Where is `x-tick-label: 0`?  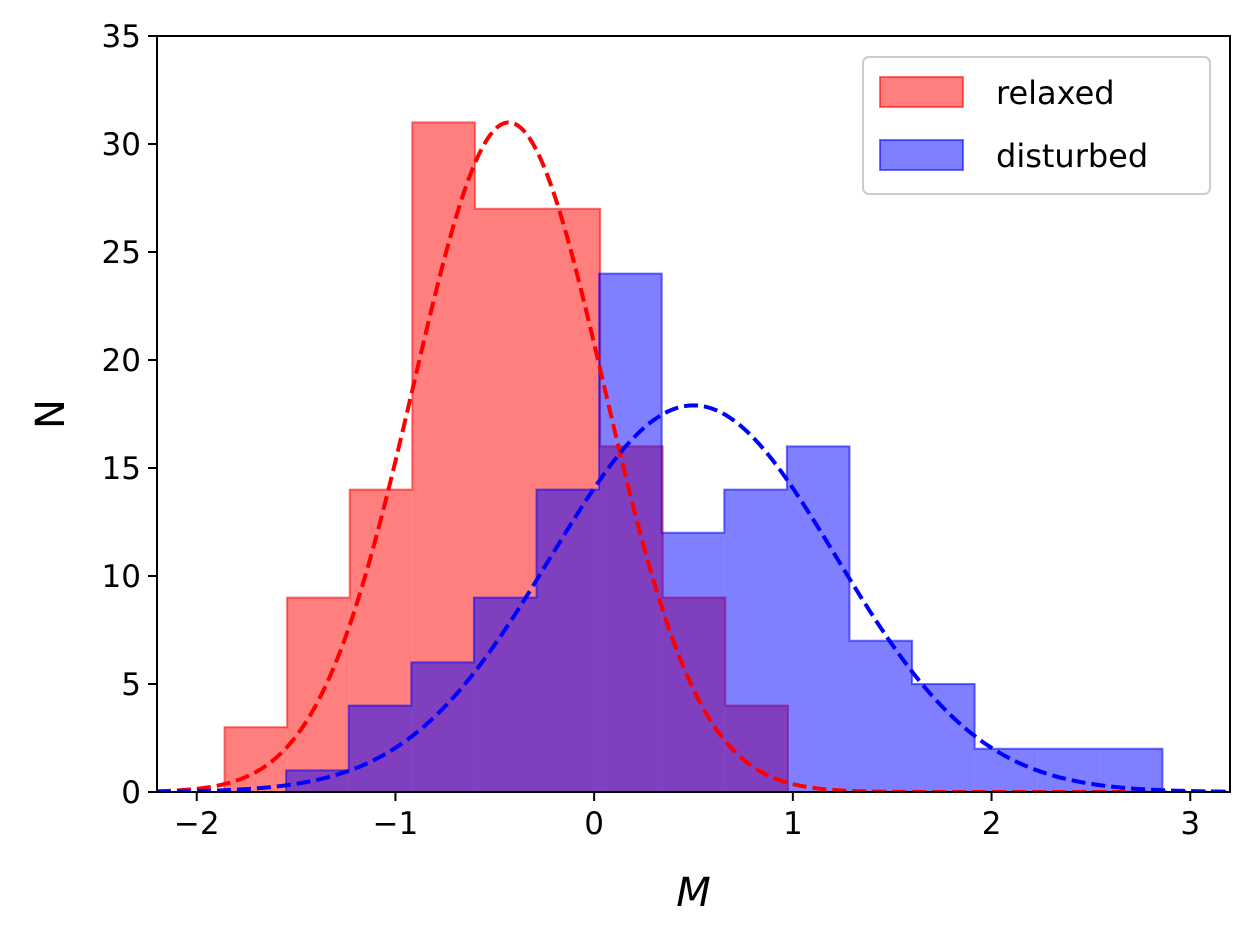
x-tick-label: 0 is located at coordinates (594, 824).